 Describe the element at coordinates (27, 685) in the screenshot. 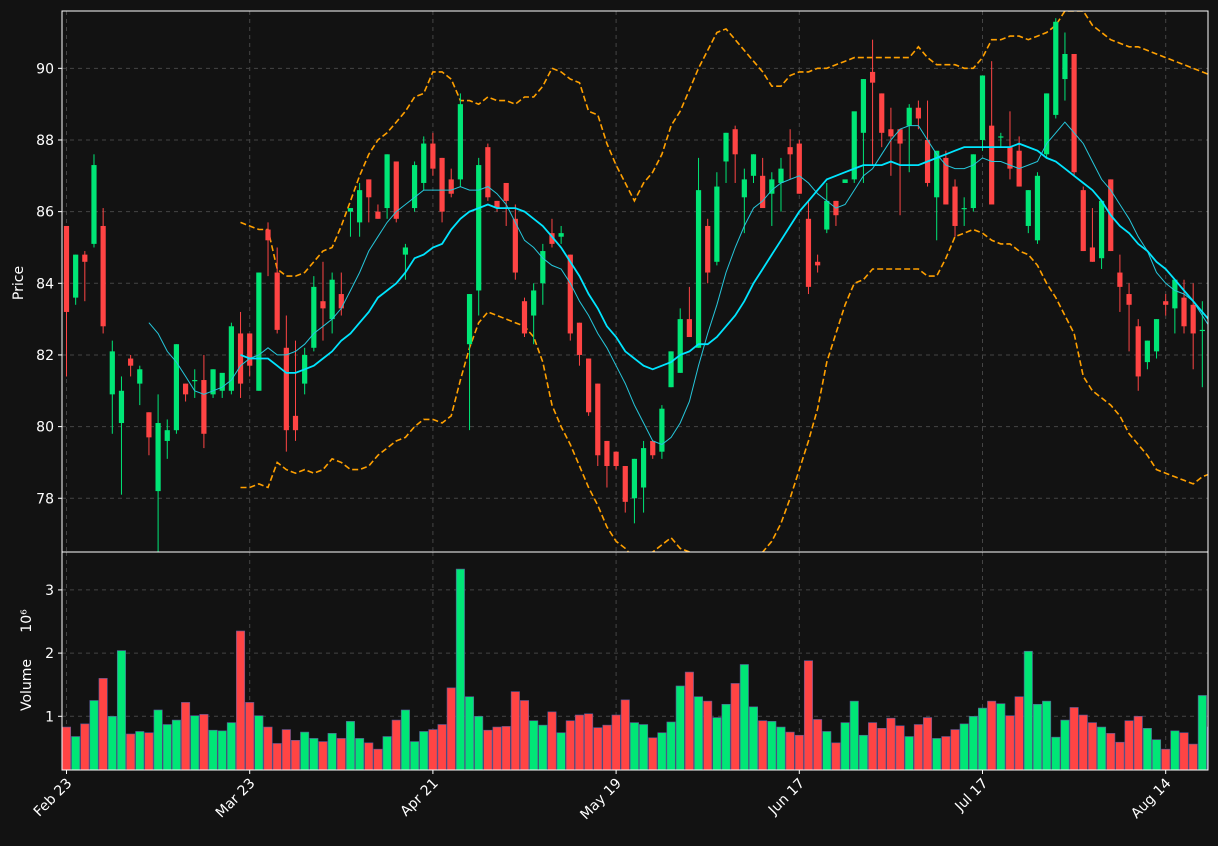

I see `volume-axis-label: Volume` at that location.